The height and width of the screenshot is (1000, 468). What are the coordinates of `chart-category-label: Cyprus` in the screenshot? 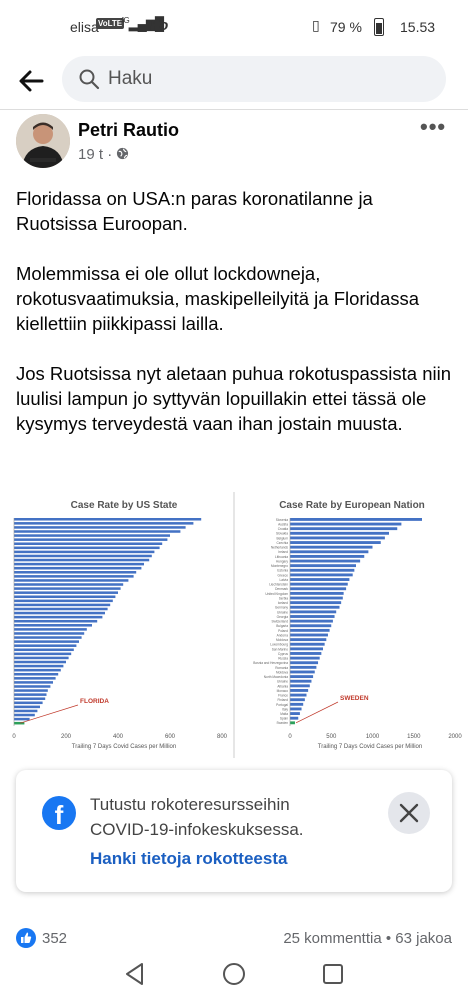 It's located at (283, 654).